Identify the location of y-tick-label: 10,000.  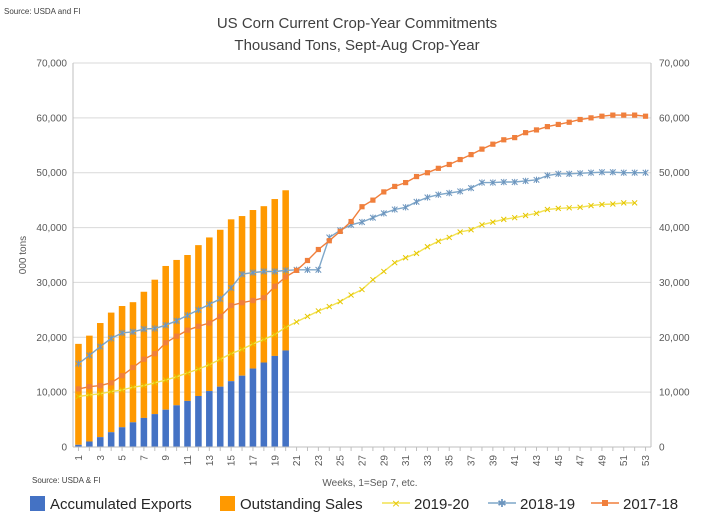
(51, 393).